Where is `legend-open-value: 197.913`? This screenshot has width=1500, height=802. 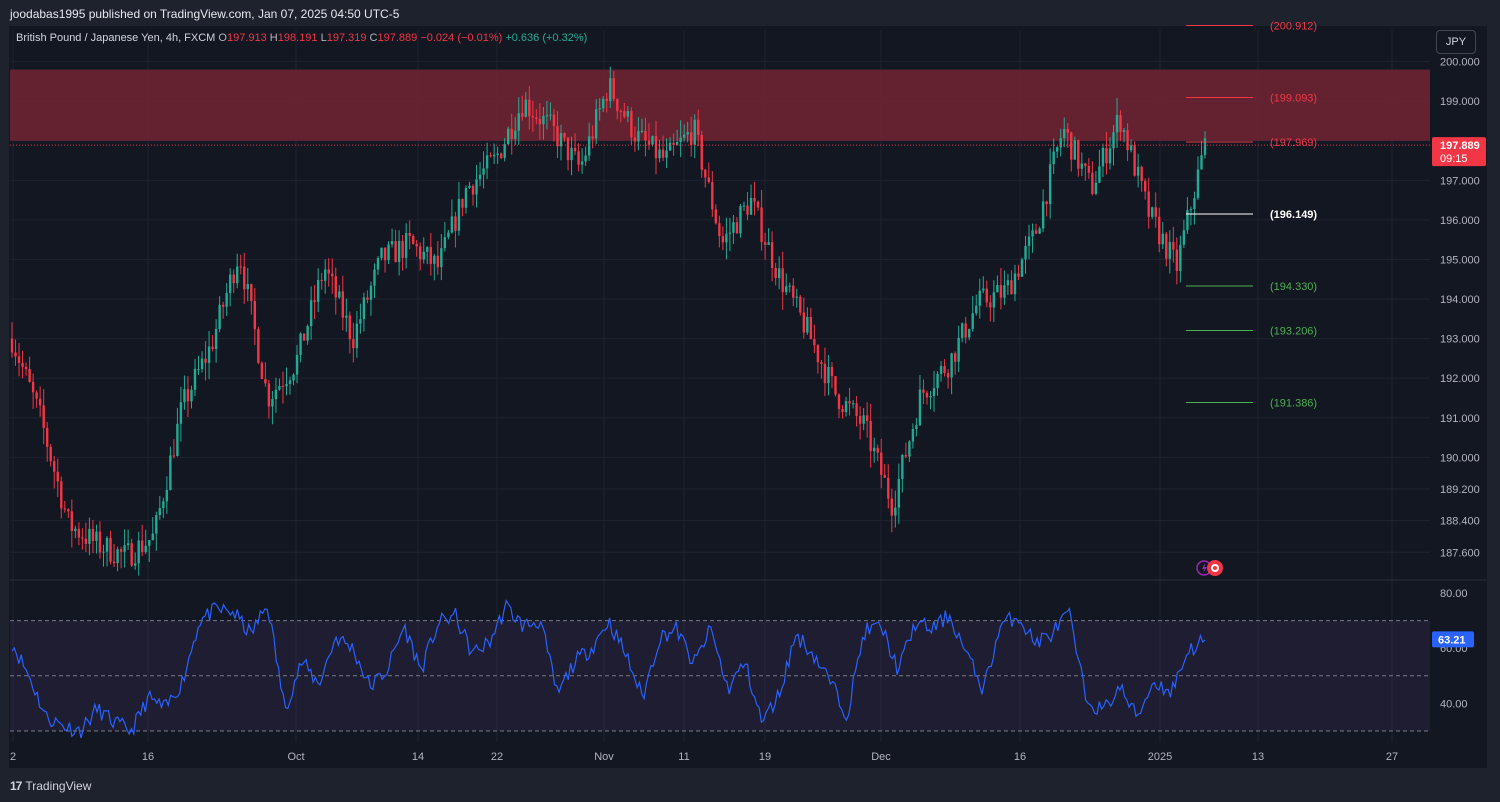
legend-open-value: 197.913 is located at coordinates (246, 38).